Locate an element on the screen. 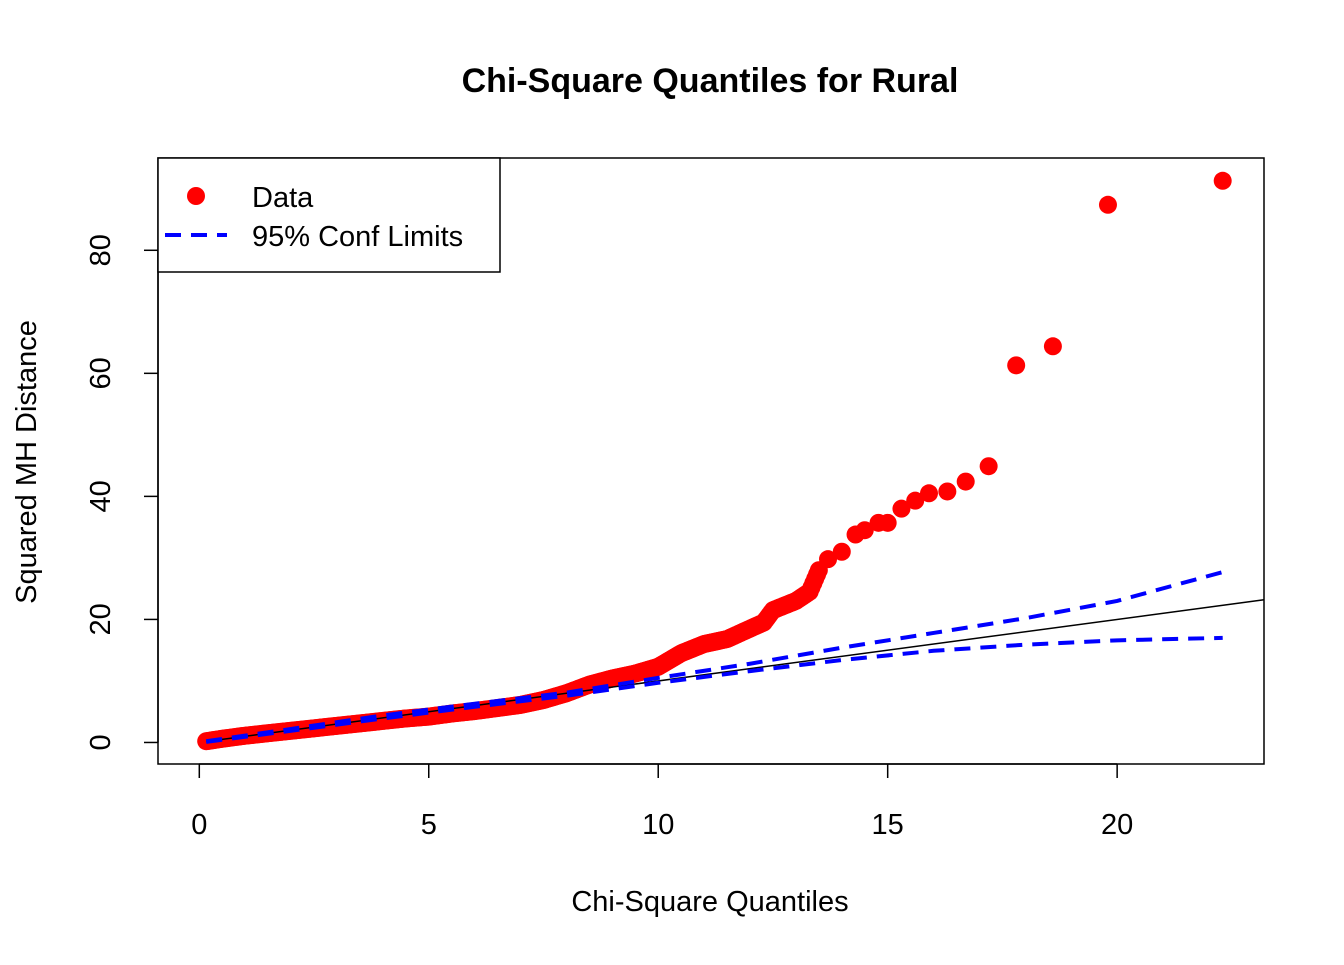 This screenshot has height=965, width=1344. reference-line is located at coordinates (735, 670).